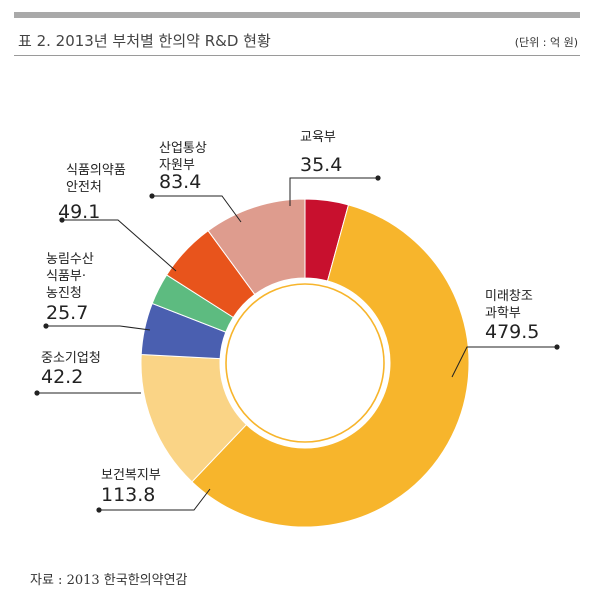 The image size is (594, 612). What do you see at coordinates (71, 358) in the screenshot?
I see `slice-label: 중소기업청` at bounding box center [71, 358].